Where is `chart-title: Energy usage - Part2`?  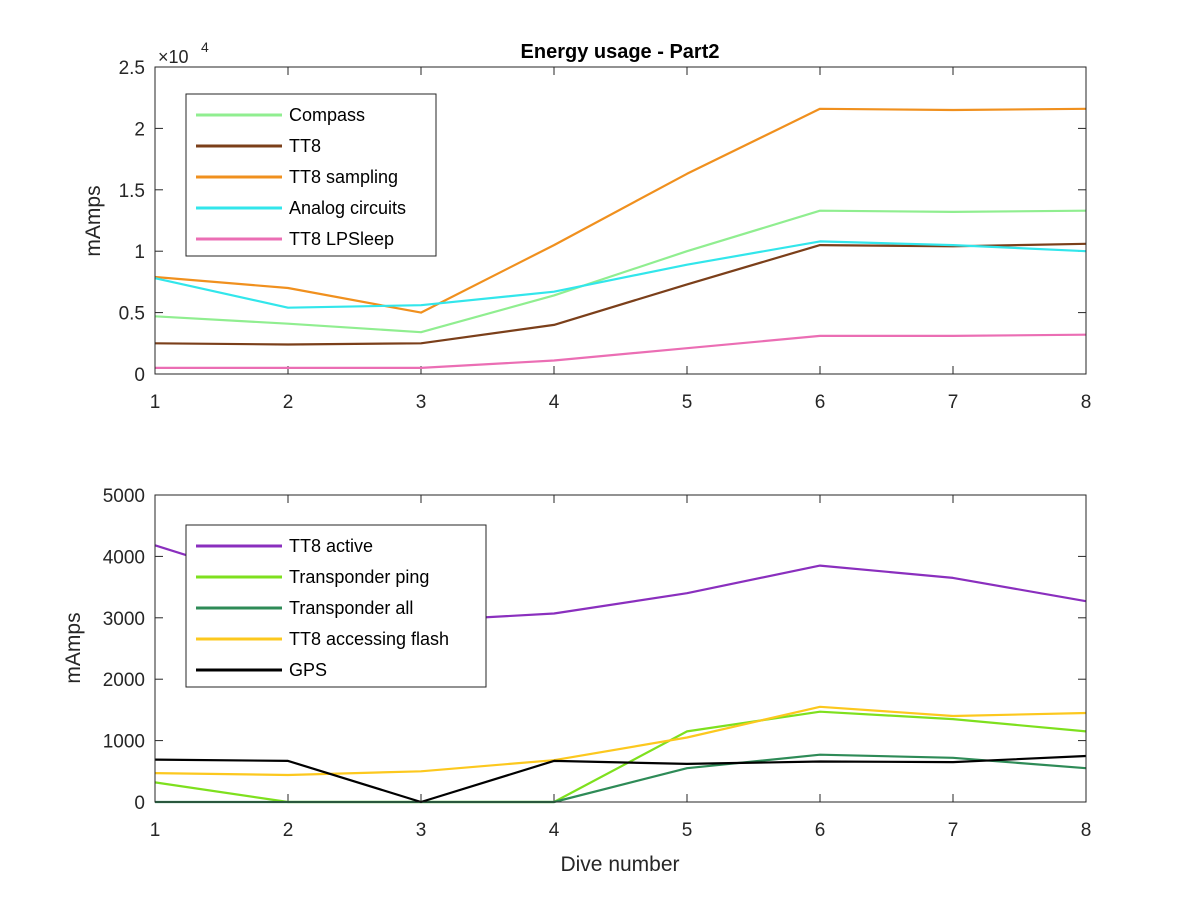 chart-title: Energy usage - Part2 is located at coordinates (620, 52).